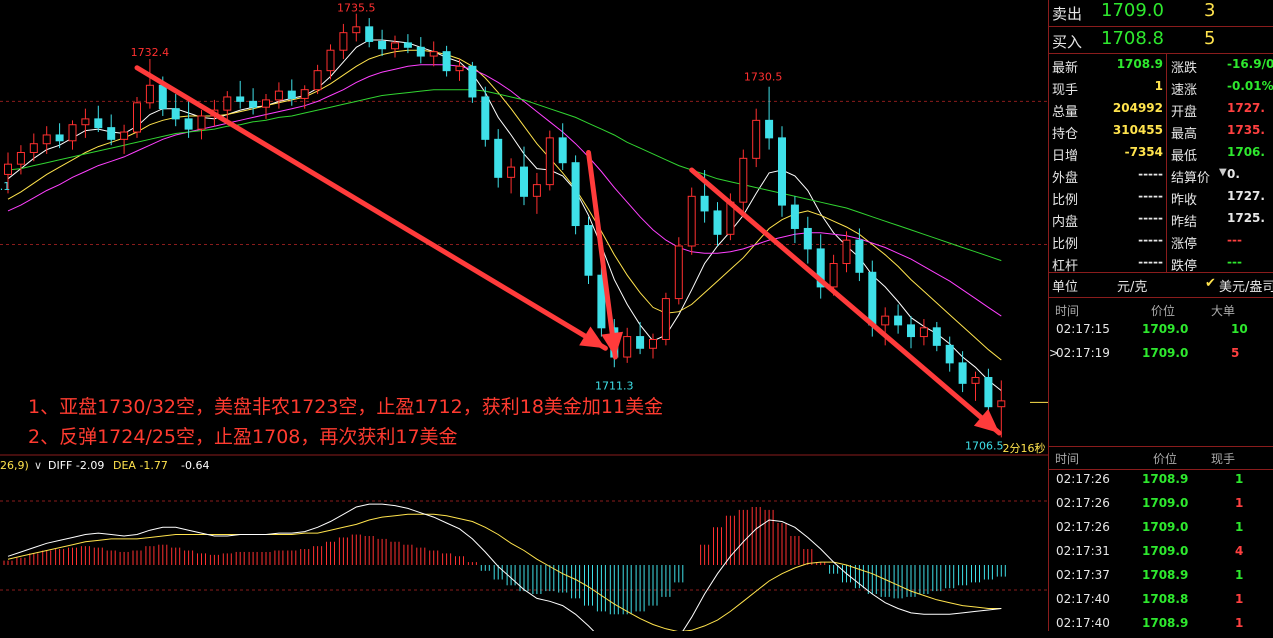 The height and width of the screenshot is (638, 1273). I want to click on stat-row: 现手 1, so click(1161, 87).